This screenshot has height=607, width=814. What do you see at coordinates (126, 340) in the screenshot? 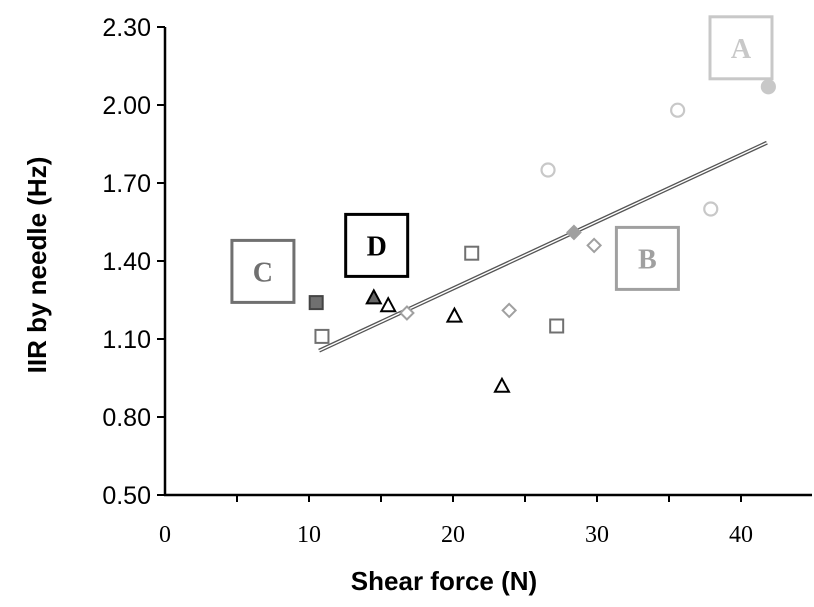
I see `y-tick-label: 1.10` at bounding box center [126, 340].